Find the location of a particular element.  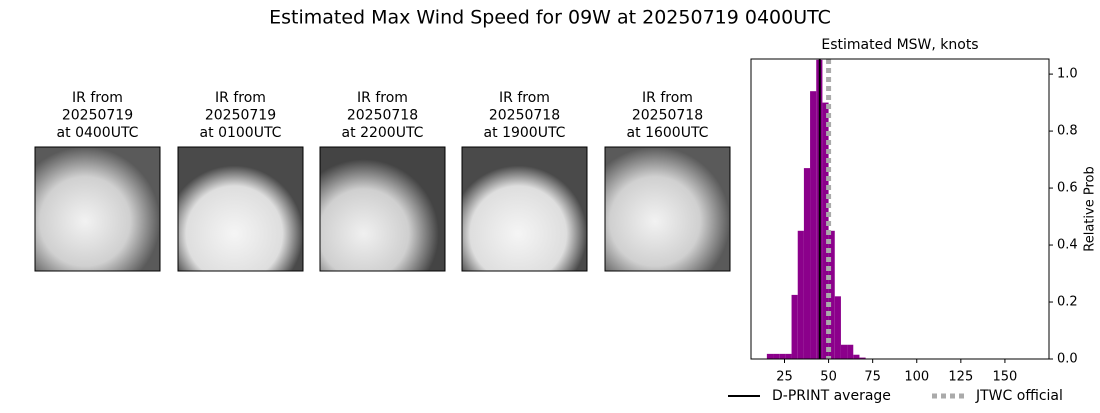

panel-title: at 1600UTC is located at coordinates (668, 133).